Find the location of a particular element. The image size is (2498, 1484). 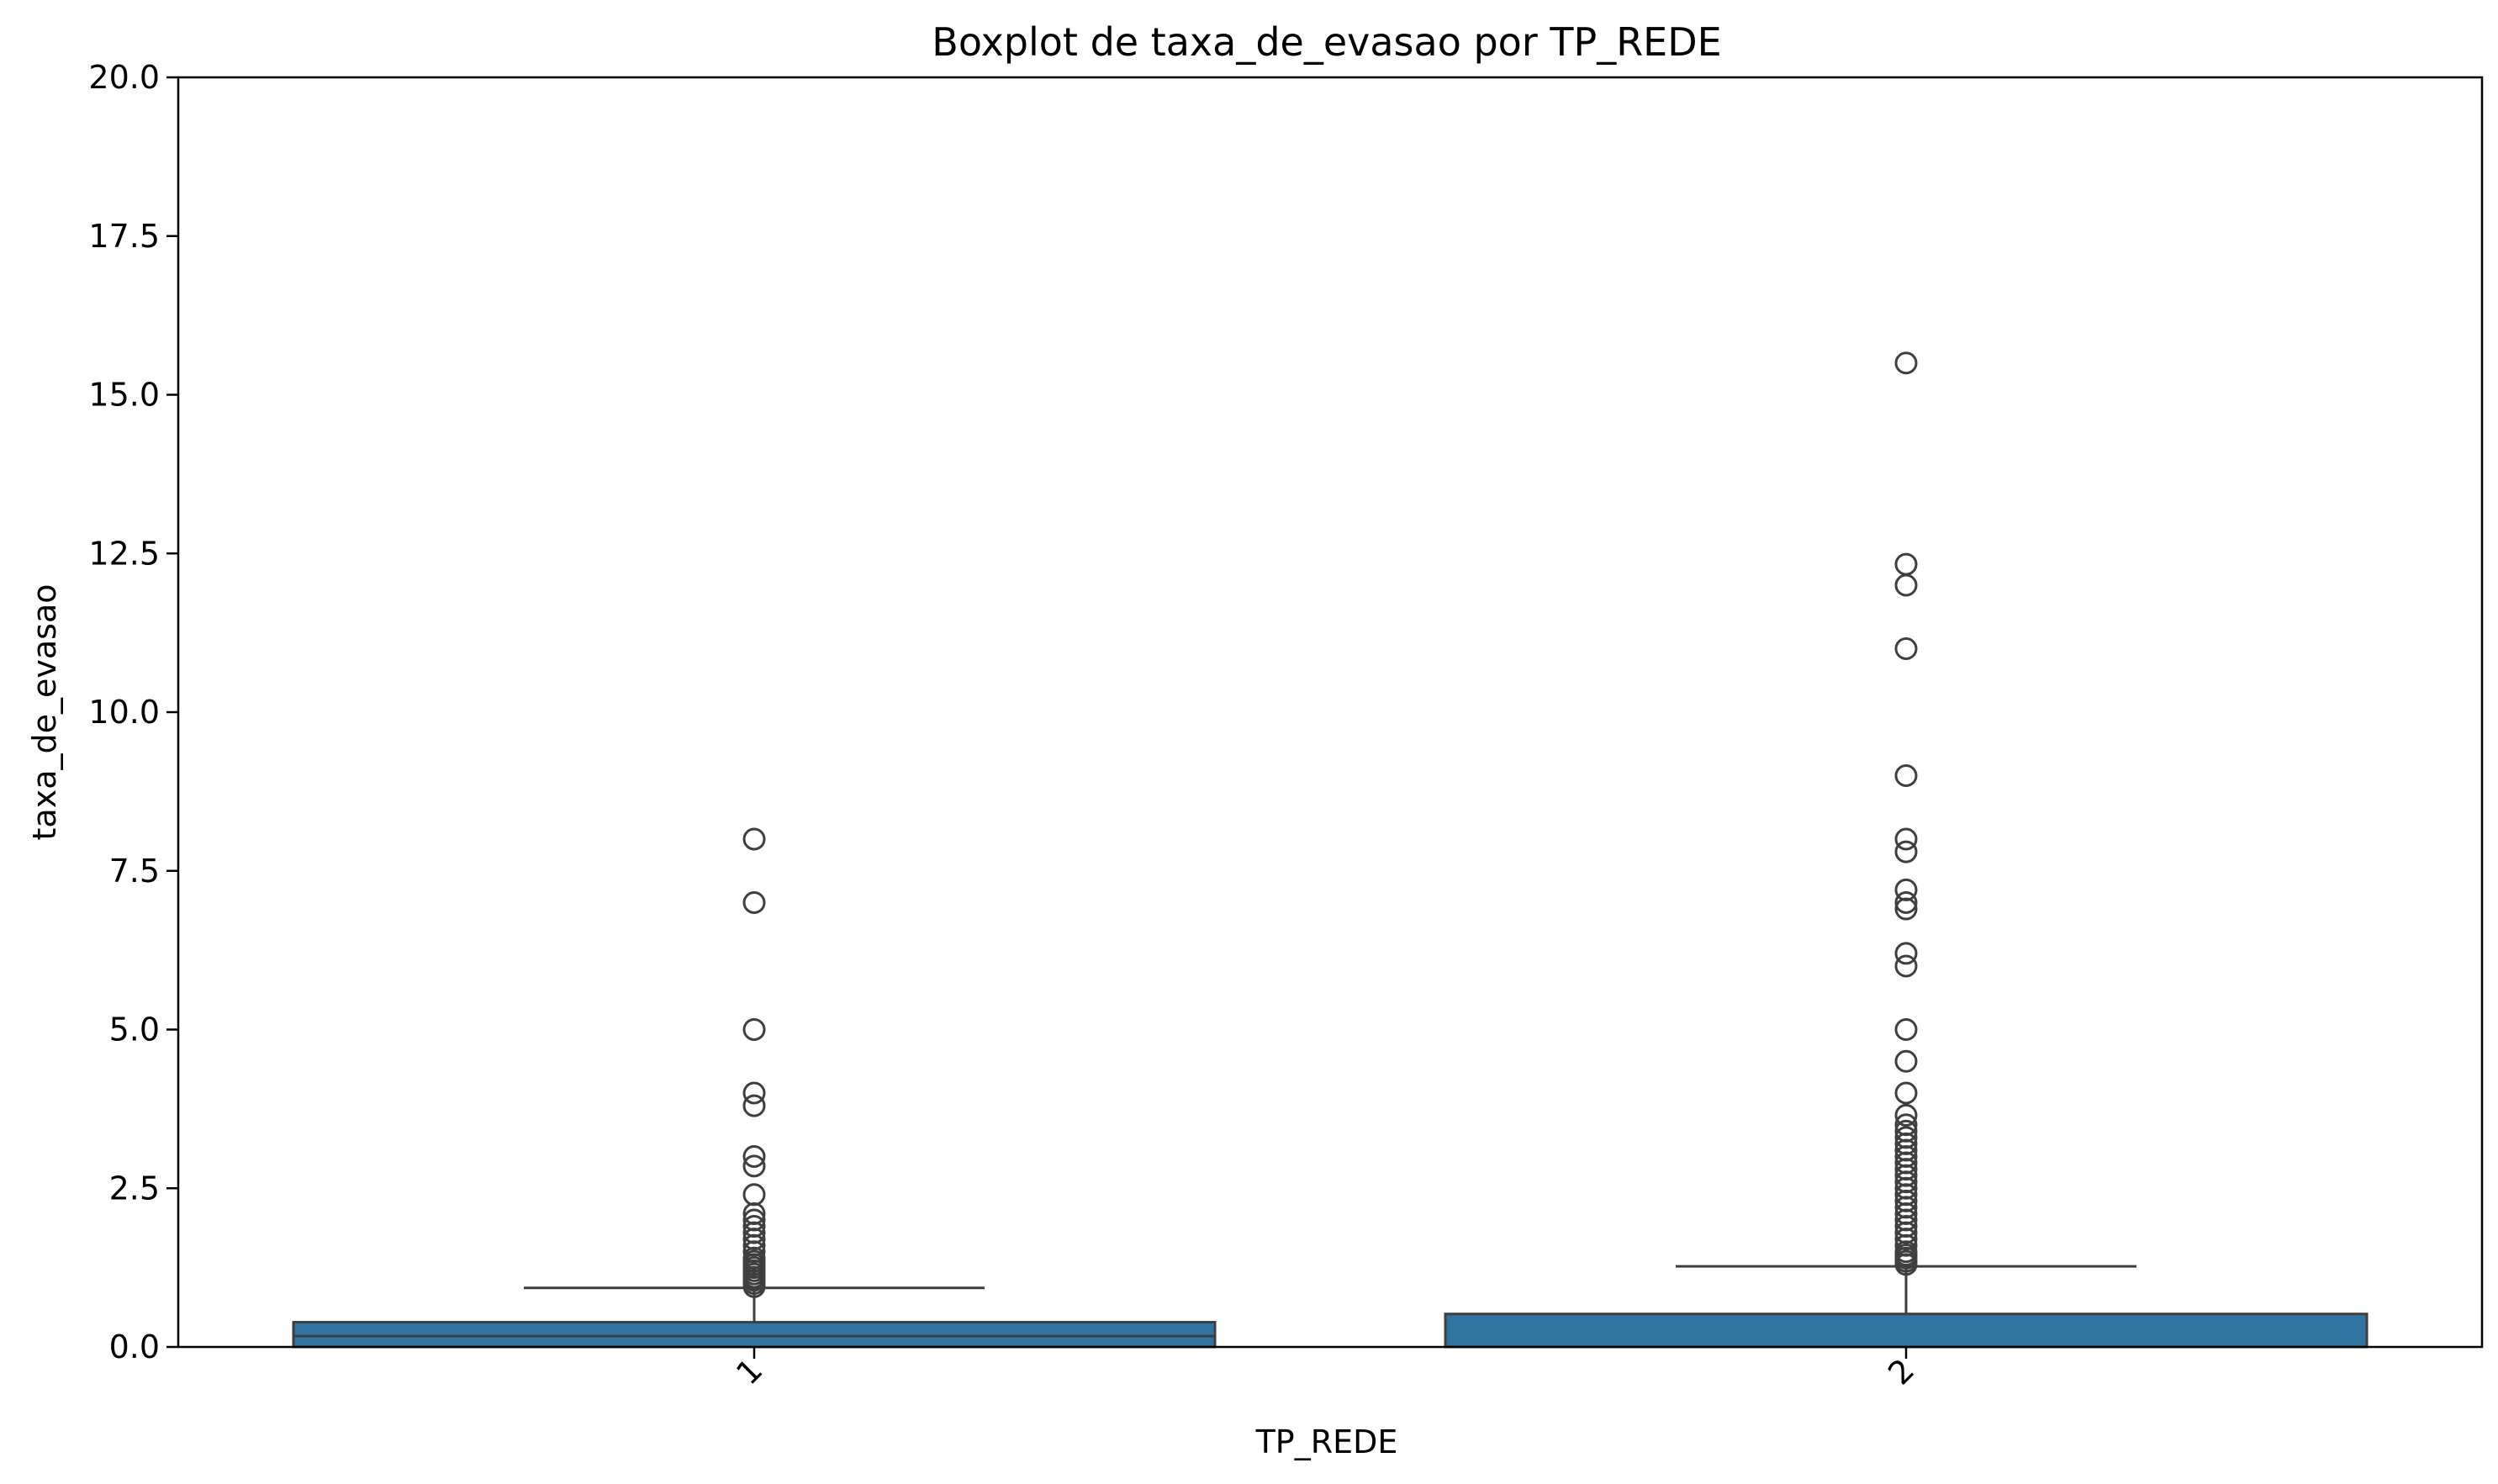

y-tick-label-6: 15.0 is located at coordinates (124, 395).